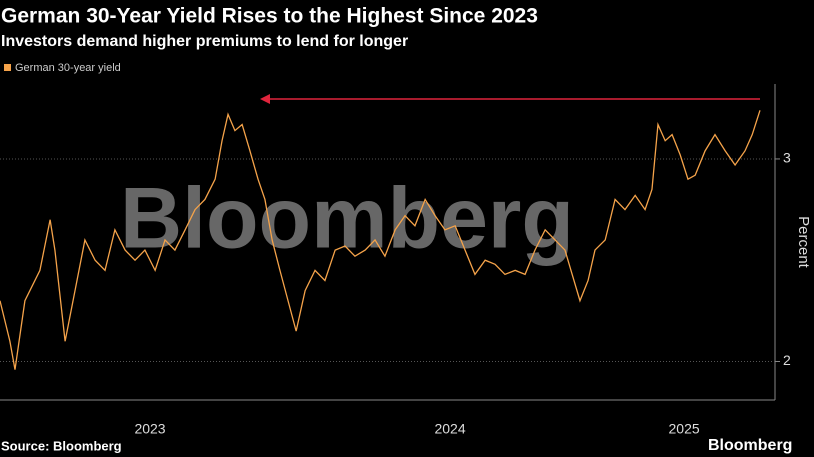 The width and height of the screenshot is (814, 457). What do you see at coordinates (68, 68) in the screenshot?
I see `legend-label: German 30-year yield` at bounding box center [68, 68].